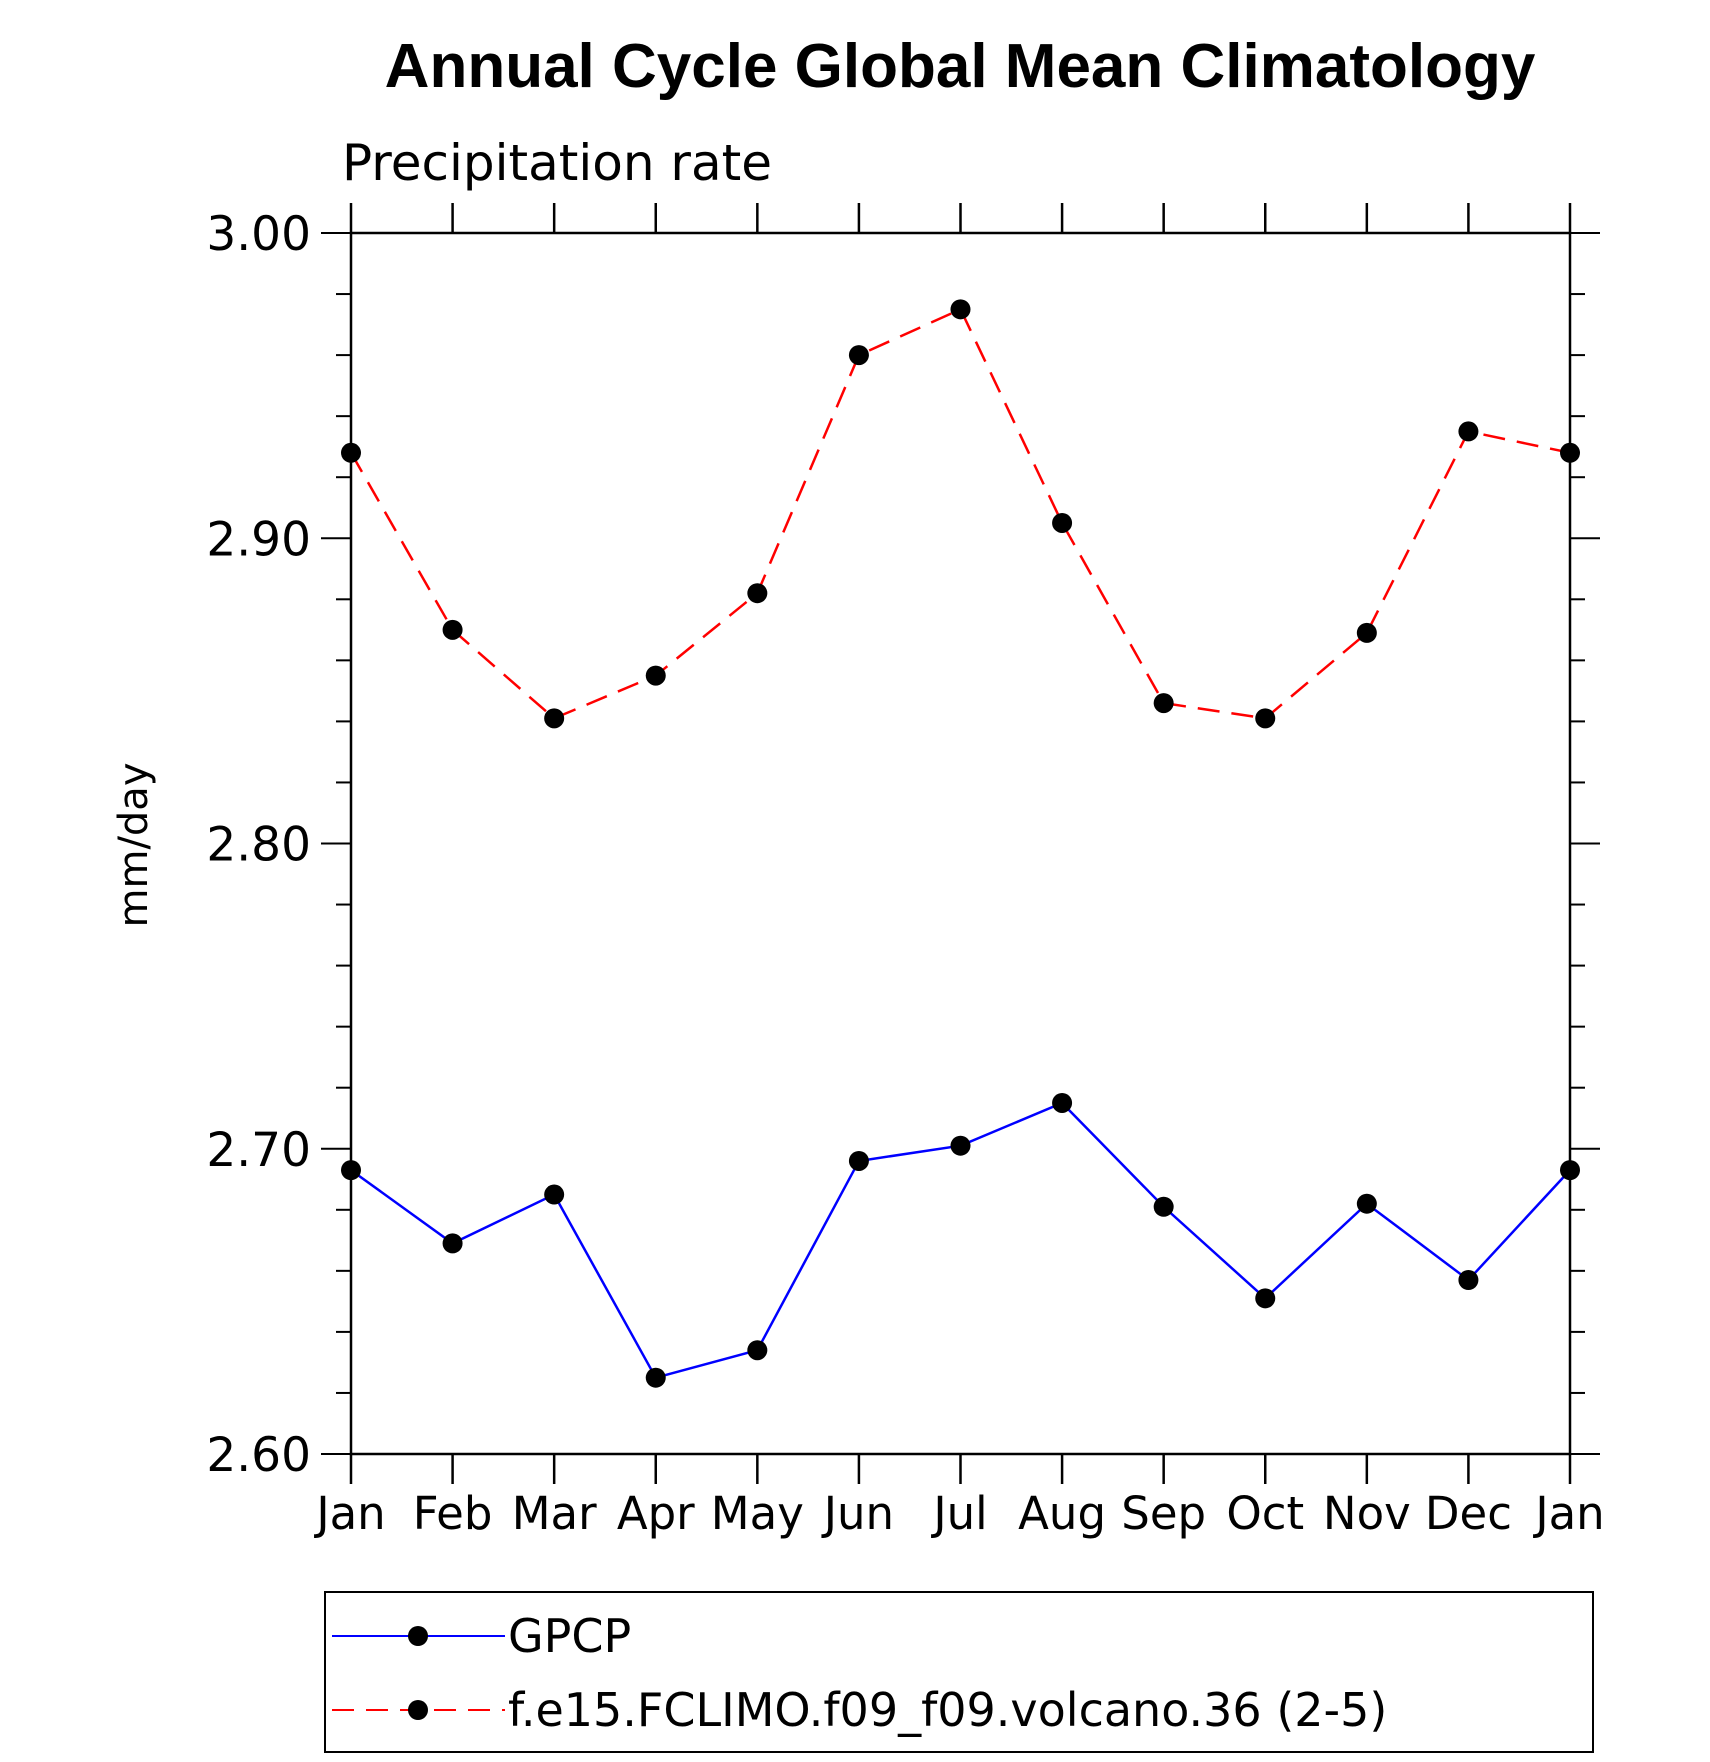 The image size is (1710, 1762). What do you see at coordinates (453, 1513) in the screenshot?
I see `x-tick-label: Feb` at bounding box center [453, 1513].